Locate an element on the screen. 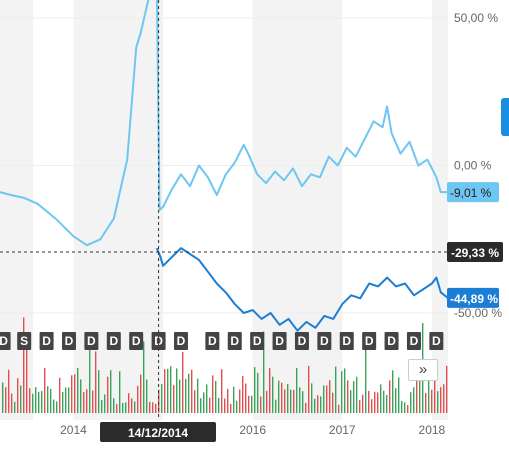 This screenshot has height=468, width=509. crosshair-value-label: -29,33 % is located at coordinates (475, 253).